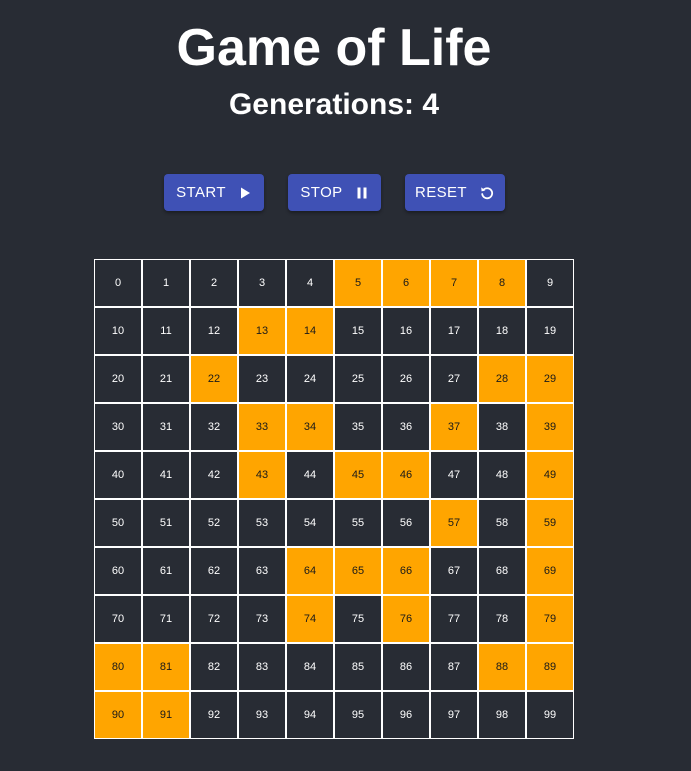 This screenshot has width=691, height=771. I want to click on grid-cell: 23, so click(262, 379).